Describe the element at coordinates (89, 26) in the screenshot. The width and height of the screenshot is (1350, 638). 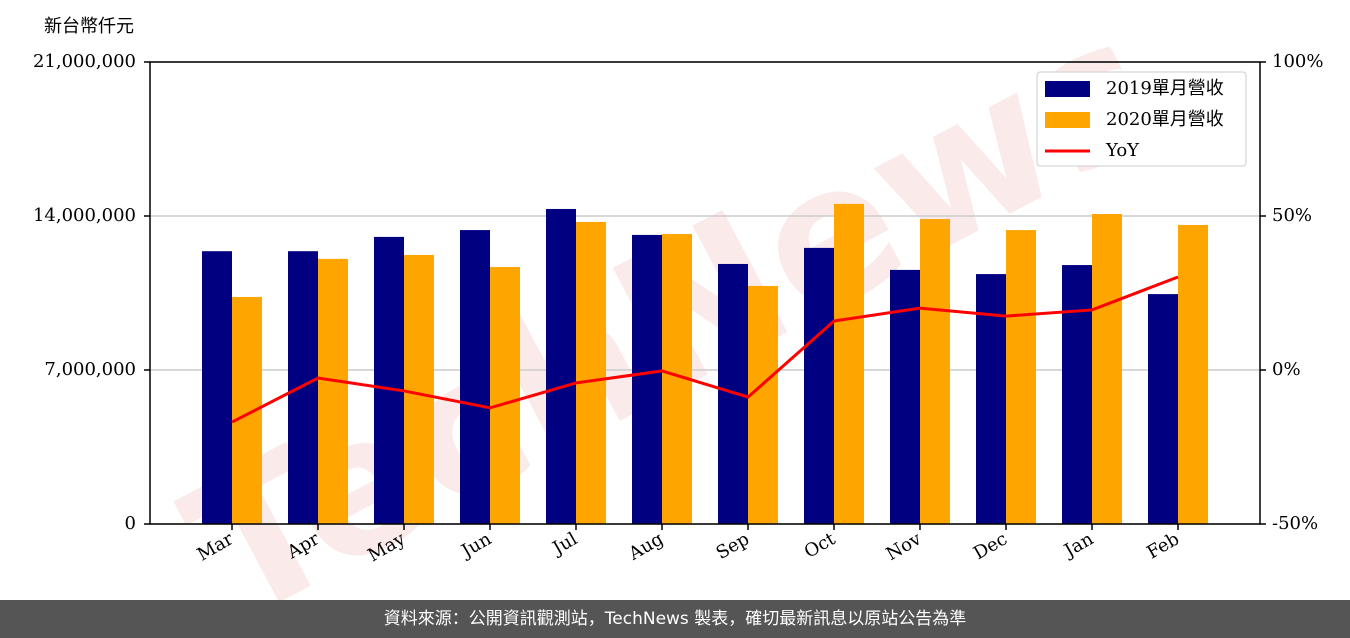
I see `y-axis-label: 新台幣仟元` at that location.